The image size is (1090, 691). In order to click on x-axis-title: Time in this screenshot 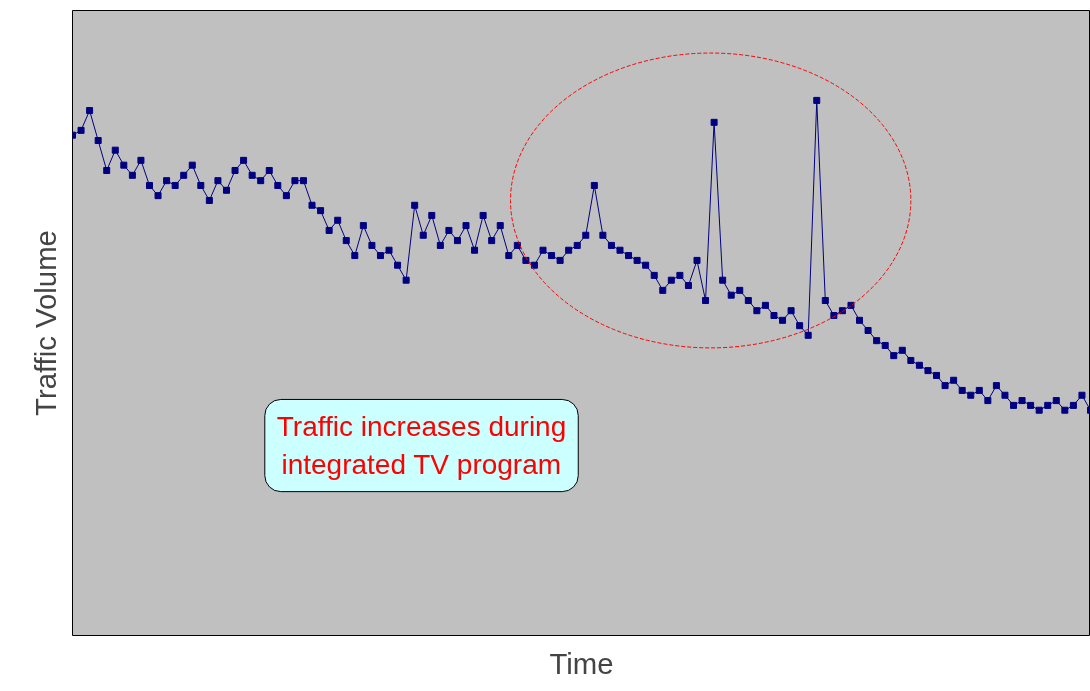, I will do `click(581, 663)`.